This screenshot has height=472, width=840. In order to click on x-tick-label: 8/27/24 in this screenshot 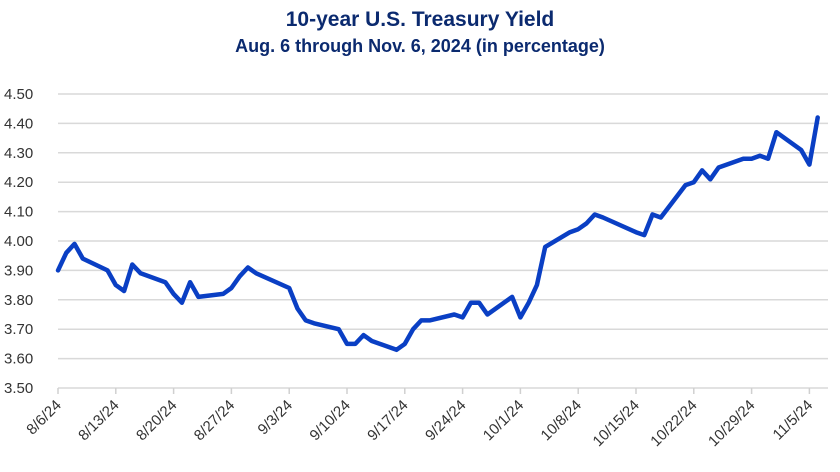, I will do `click(214, 420)`.